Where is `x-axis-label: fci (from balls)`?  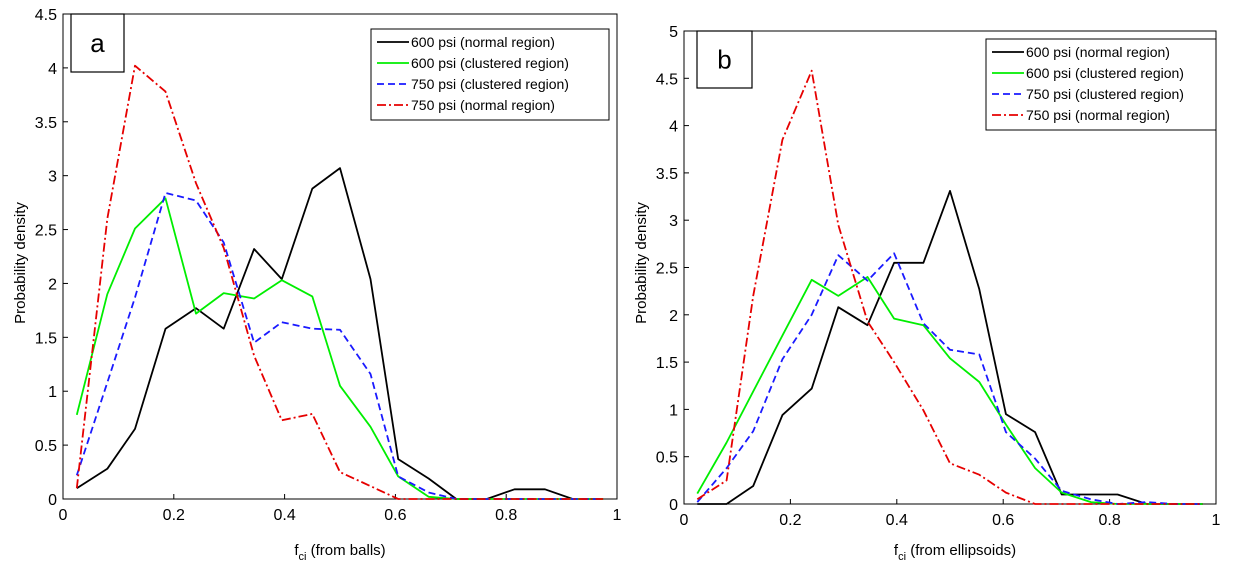
x-axis-label: fci (from balls) is located at coordinates (339, 552).